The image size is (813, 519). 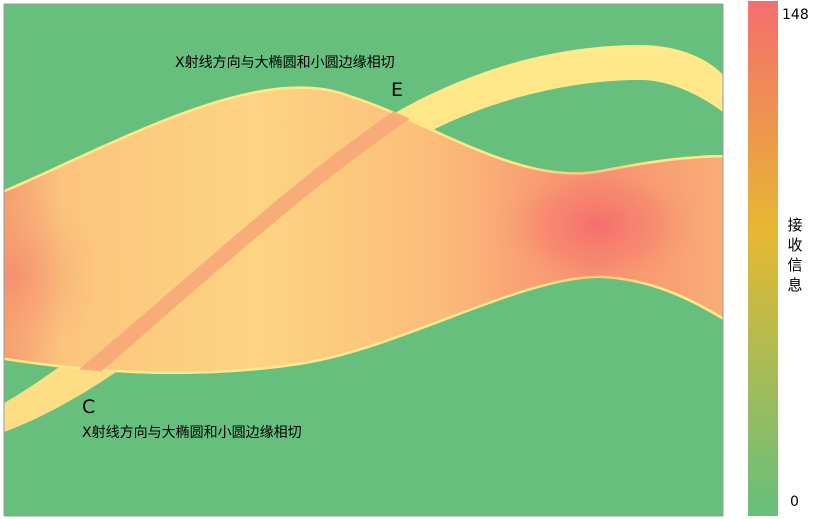 What do you see at coordinates (52, 275) in the screenshot?
I see `left-warm-region` at bounding box center [52, 275].